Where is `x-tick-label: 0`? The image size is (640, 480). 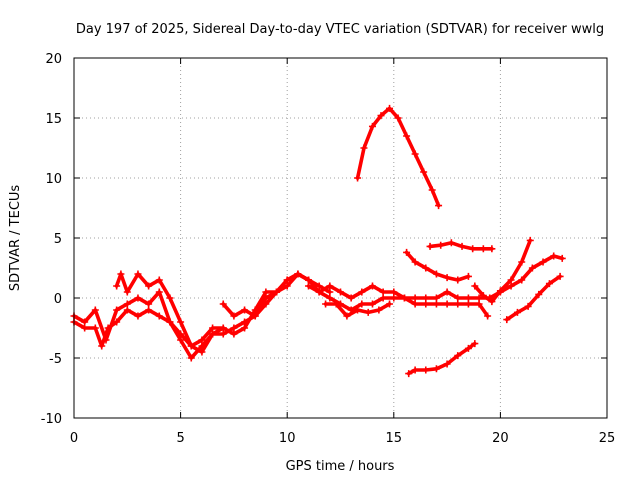 x-tick-label: 0 is located at coordinates (74, 438).